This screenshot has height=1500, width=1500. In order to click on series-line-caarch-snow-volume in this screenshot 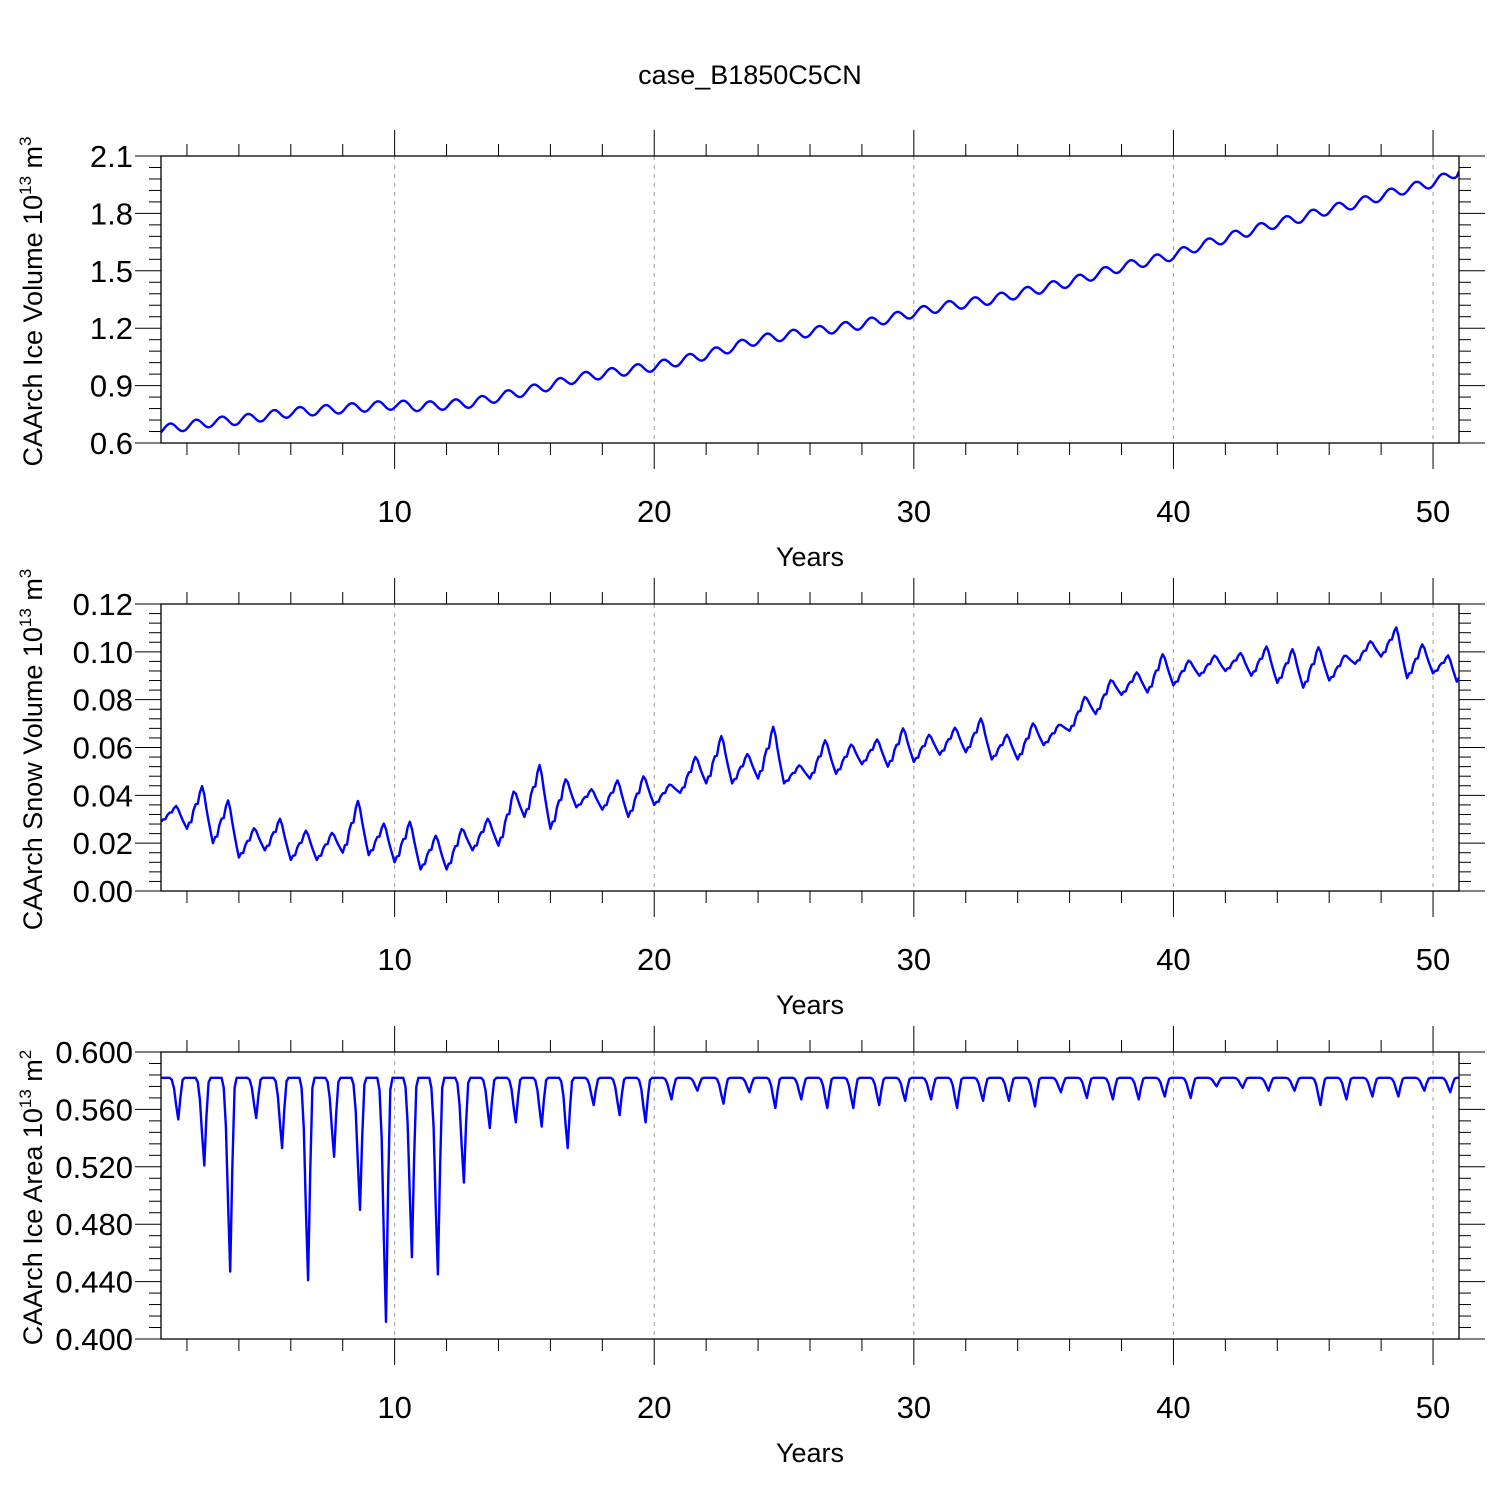, I will do `click(810, 748)`.